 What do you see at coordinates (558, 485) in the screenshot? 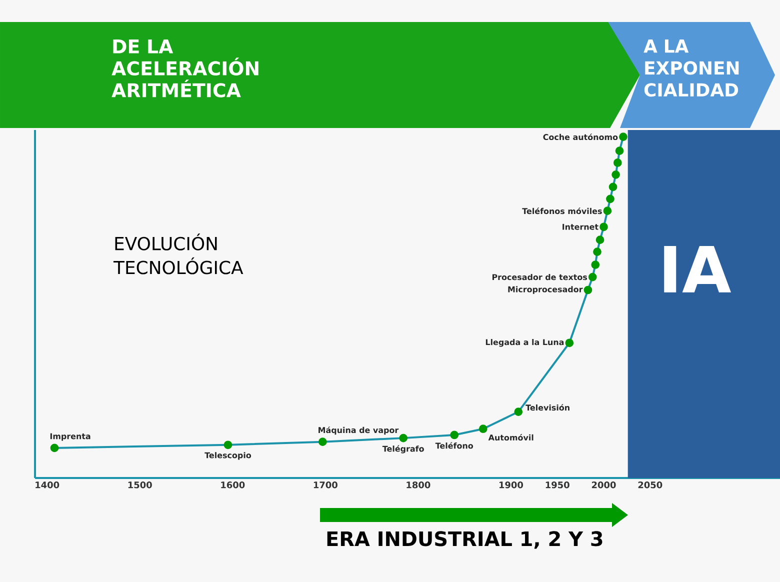
I see `x-tick-label: 1950` at bounding box center [558, 485].